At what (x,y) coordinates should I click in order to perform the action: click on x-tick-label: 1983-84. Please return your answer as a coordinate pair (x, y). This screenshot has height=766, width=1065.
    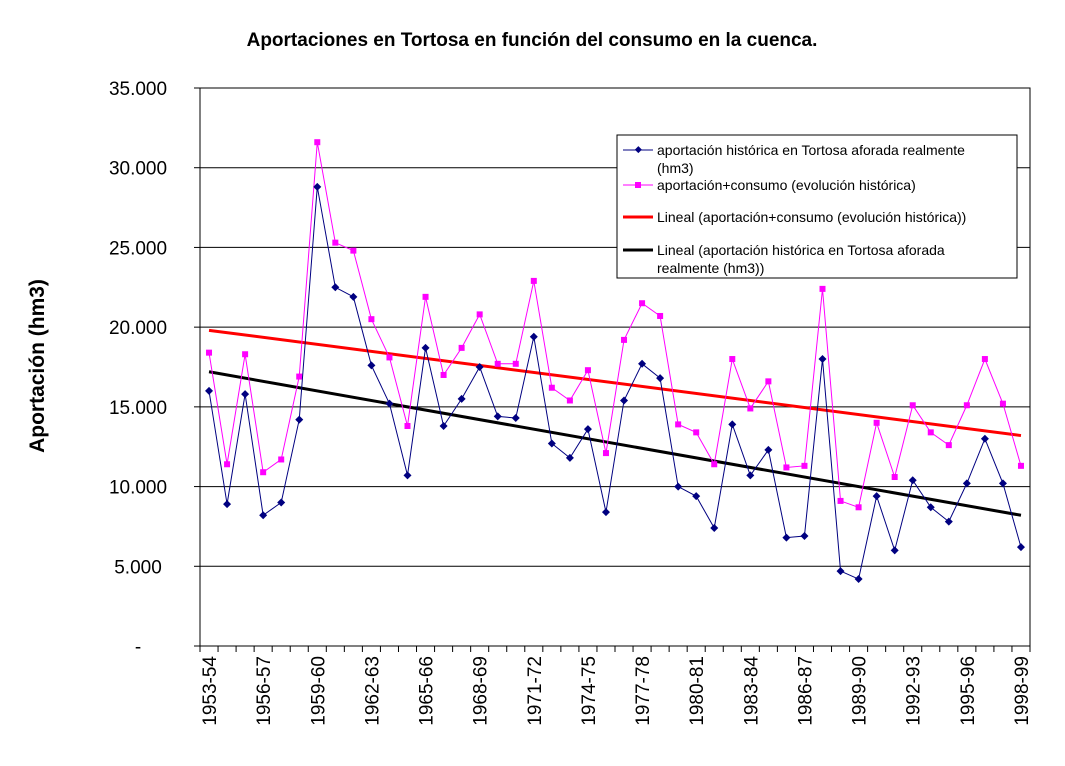
    Looking at the image, I should click on (751, 691).